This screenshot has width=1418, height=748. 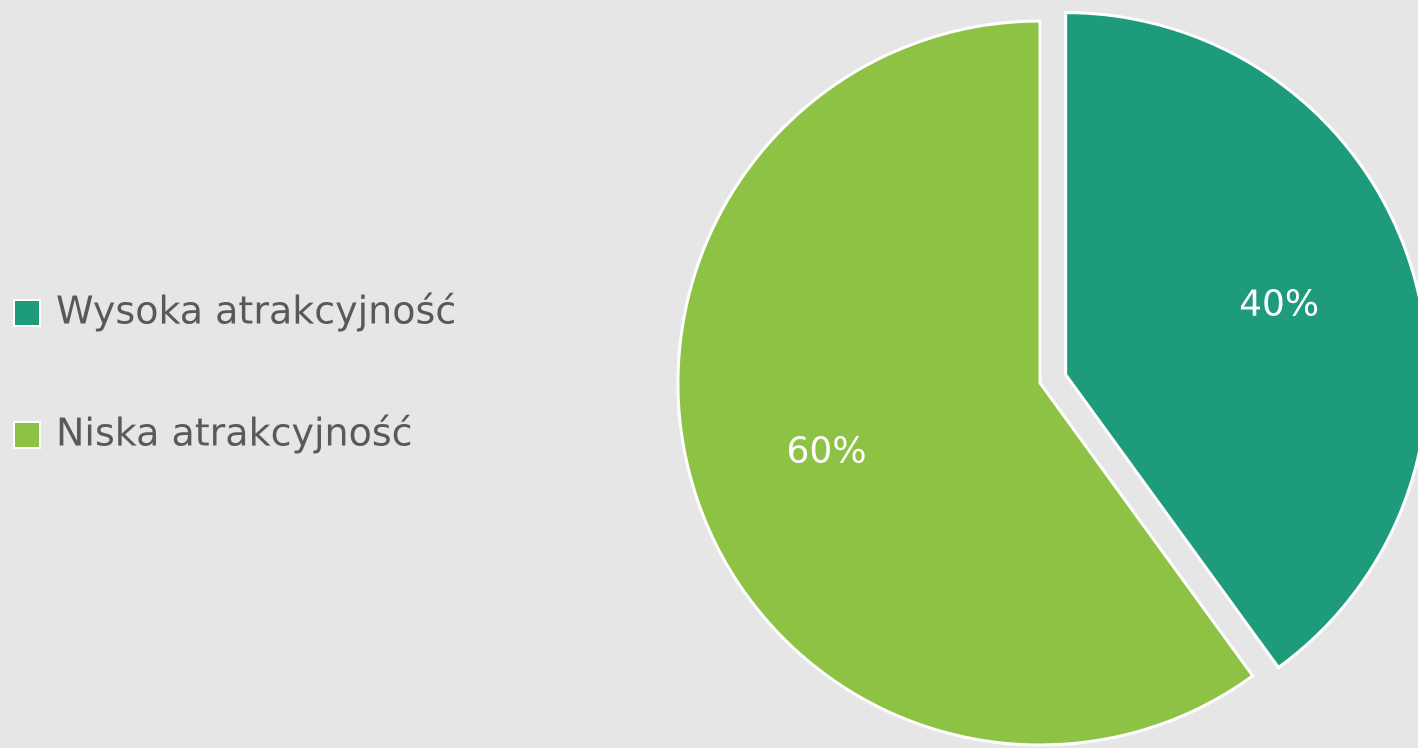 What do you see at coordinates (827, 450) in the screenshot?
I see `data-label: 60%` at bounding box center [827, 450].